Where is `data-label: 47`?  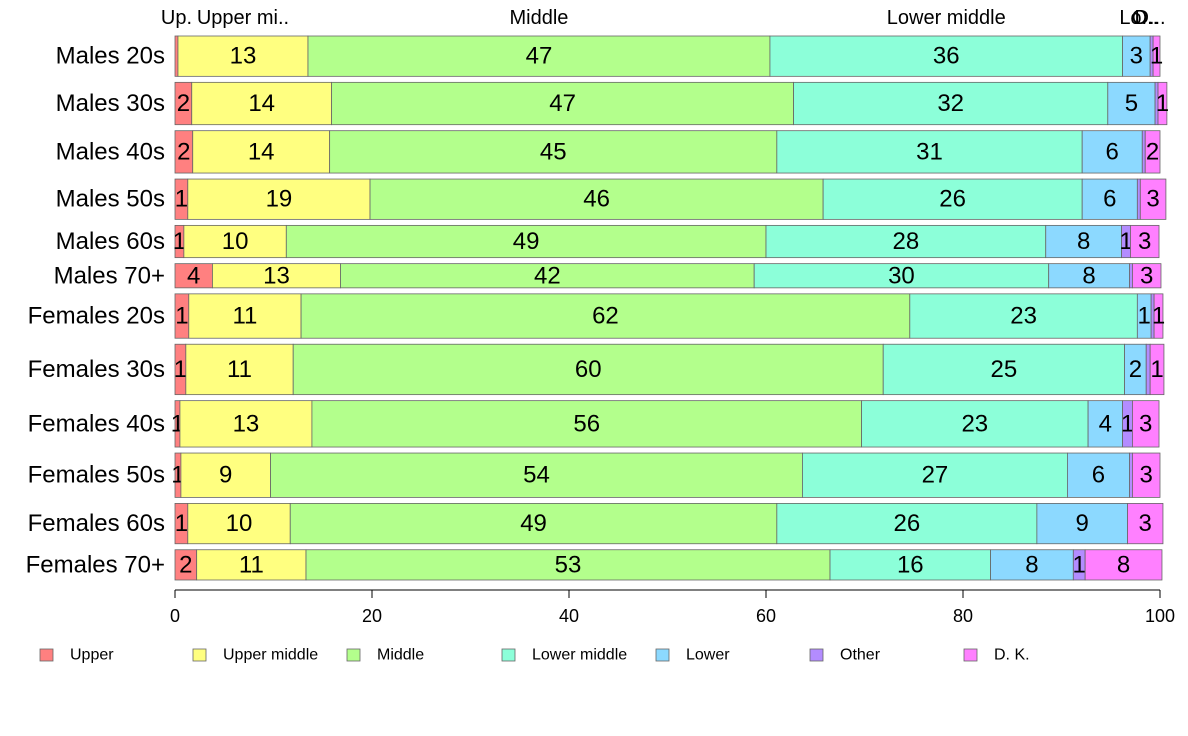 data-label: 47 is located at coordinates (539, 56).